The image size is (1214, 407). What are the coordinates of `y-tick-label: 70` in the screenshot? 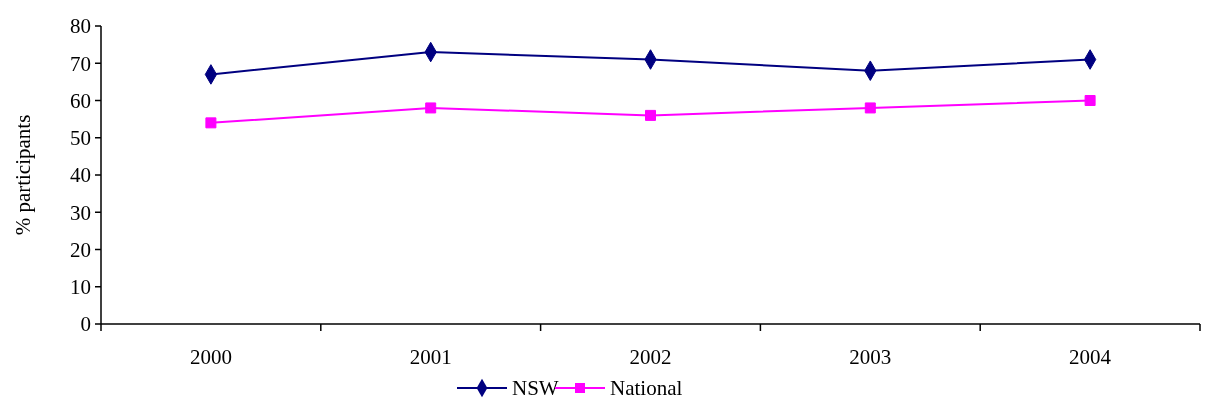 It's located at (80, 63).